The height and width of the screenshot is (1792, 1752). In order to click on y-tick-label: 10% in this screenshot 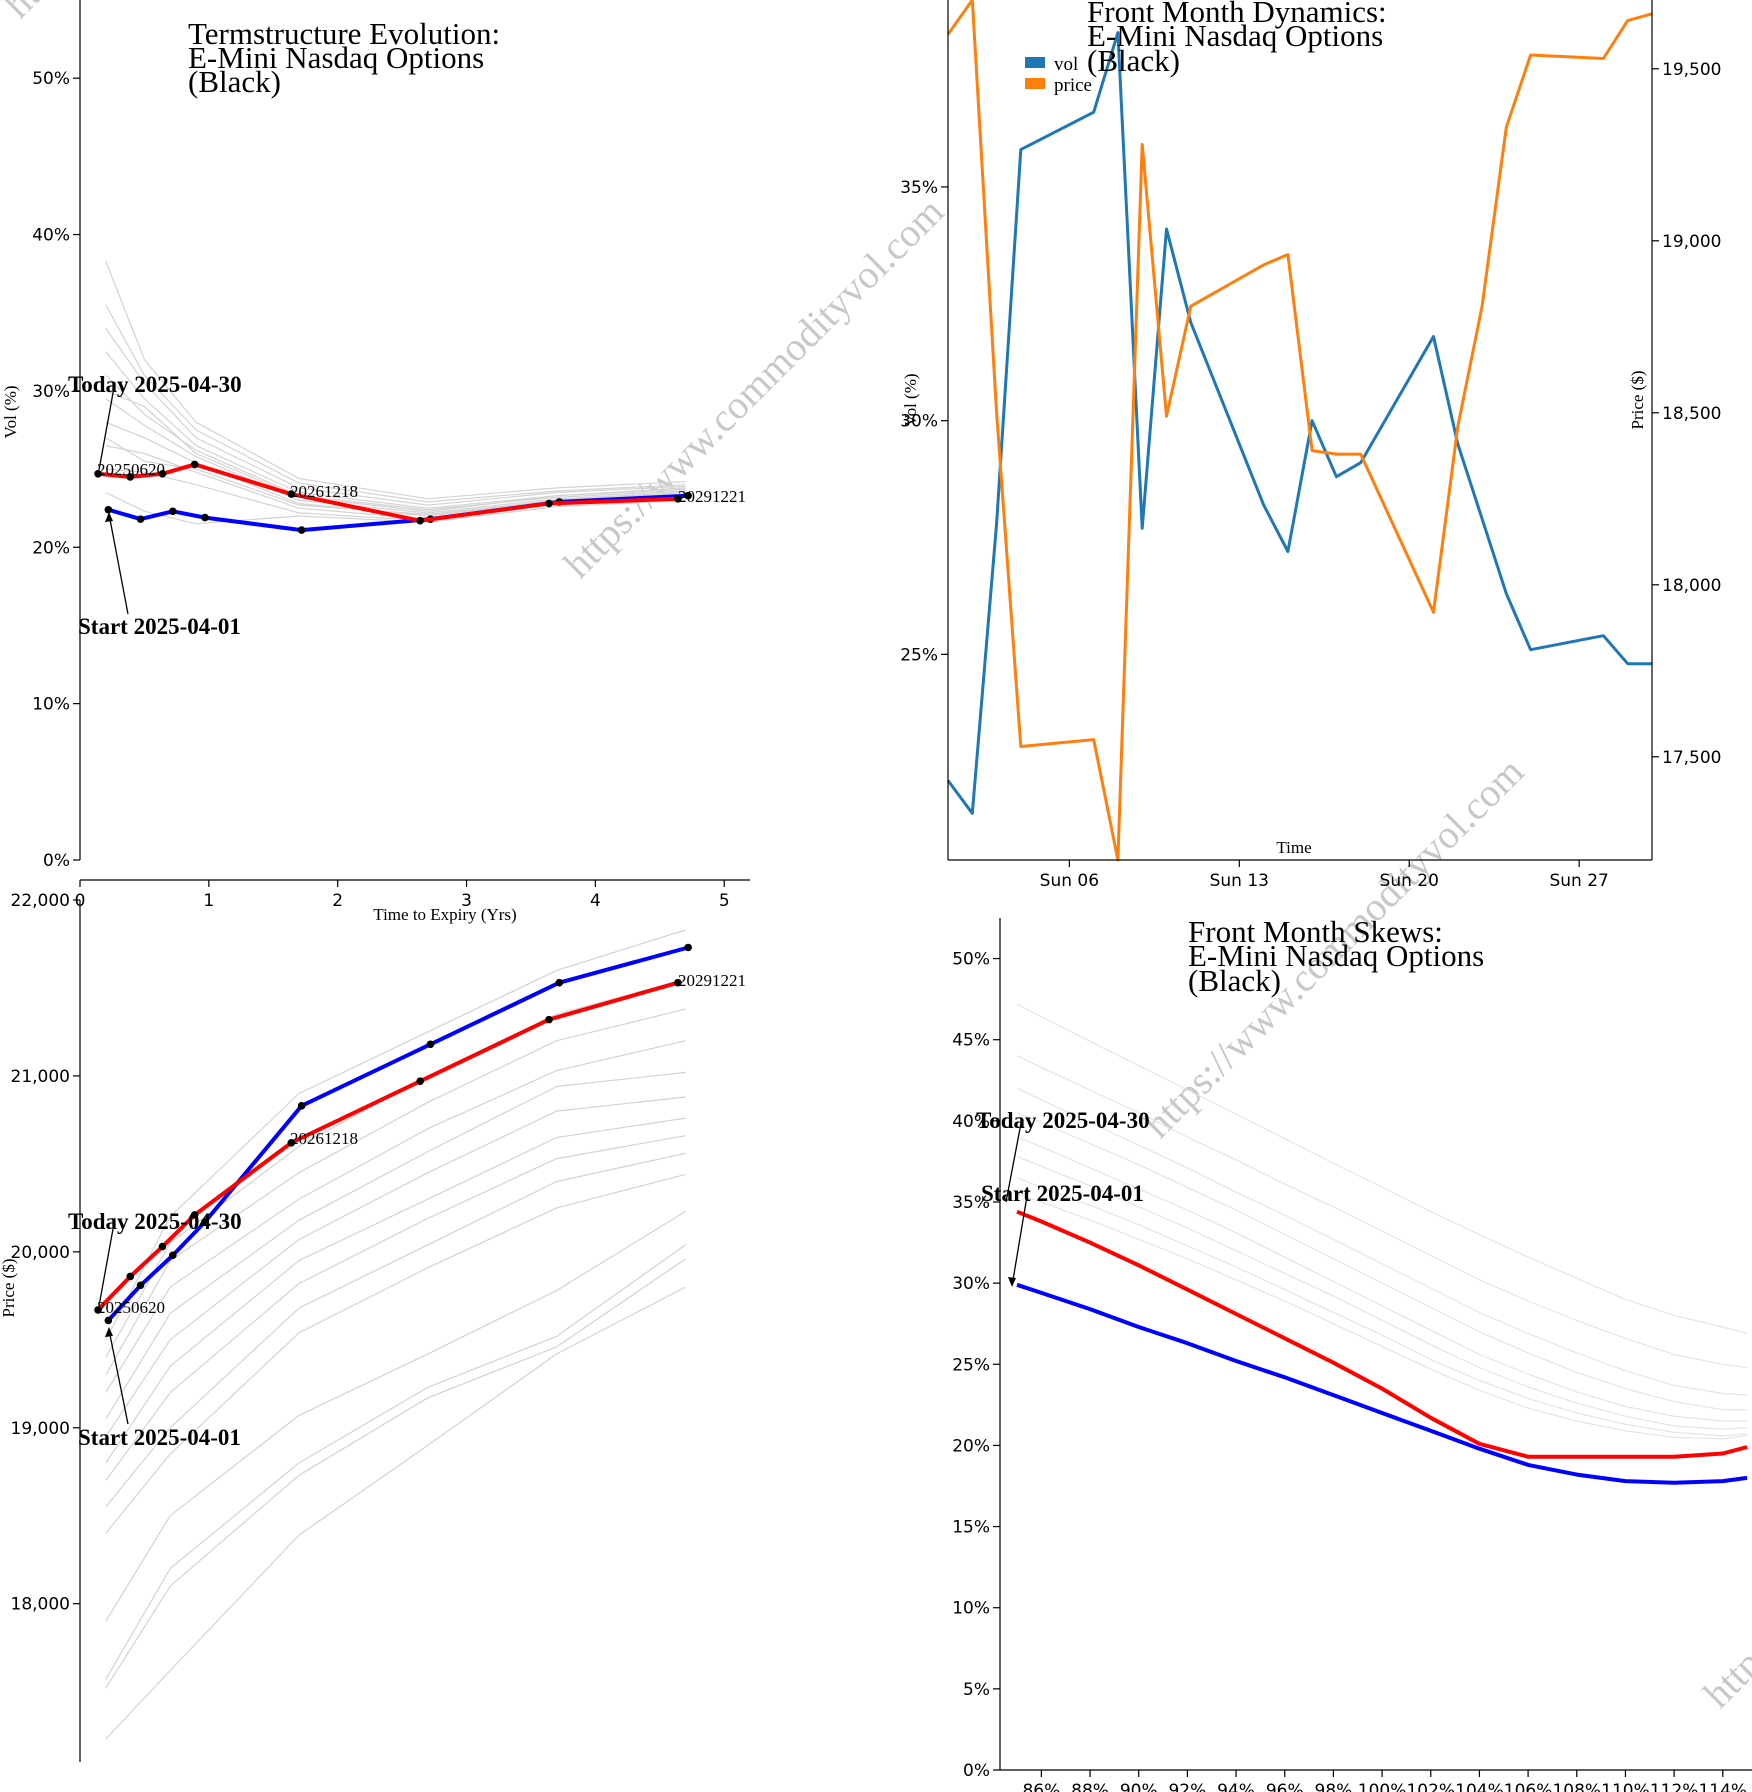, I will do `click(51, 705)`.